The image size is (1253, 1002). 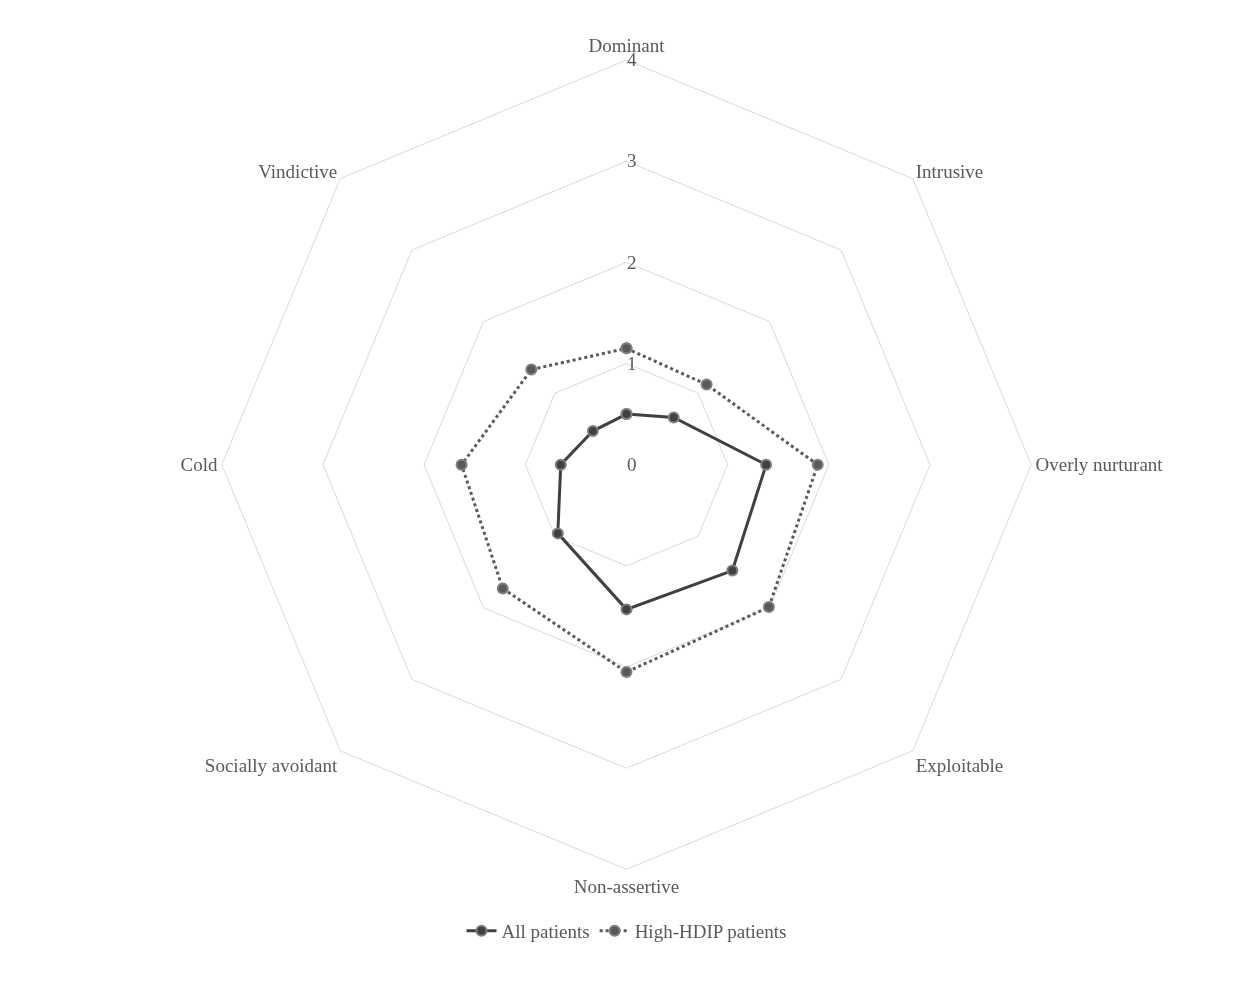 I want to click on spoke-label: Intrusive, so click(x=949, y=171).